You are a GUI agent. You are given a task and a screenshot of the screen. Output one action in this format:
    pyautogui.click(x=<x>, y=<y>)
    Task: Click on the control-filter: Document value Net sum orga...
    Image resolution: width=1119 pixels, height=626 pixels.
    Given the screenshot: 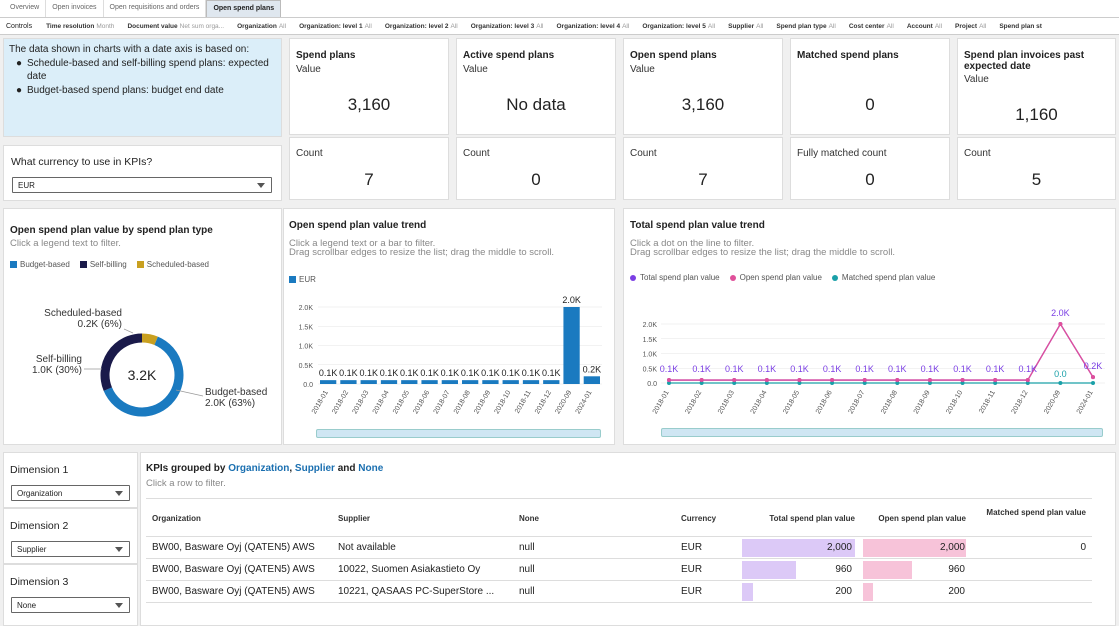 What is the action you would take?
    pyautogui.click(x=175, y=26)
    